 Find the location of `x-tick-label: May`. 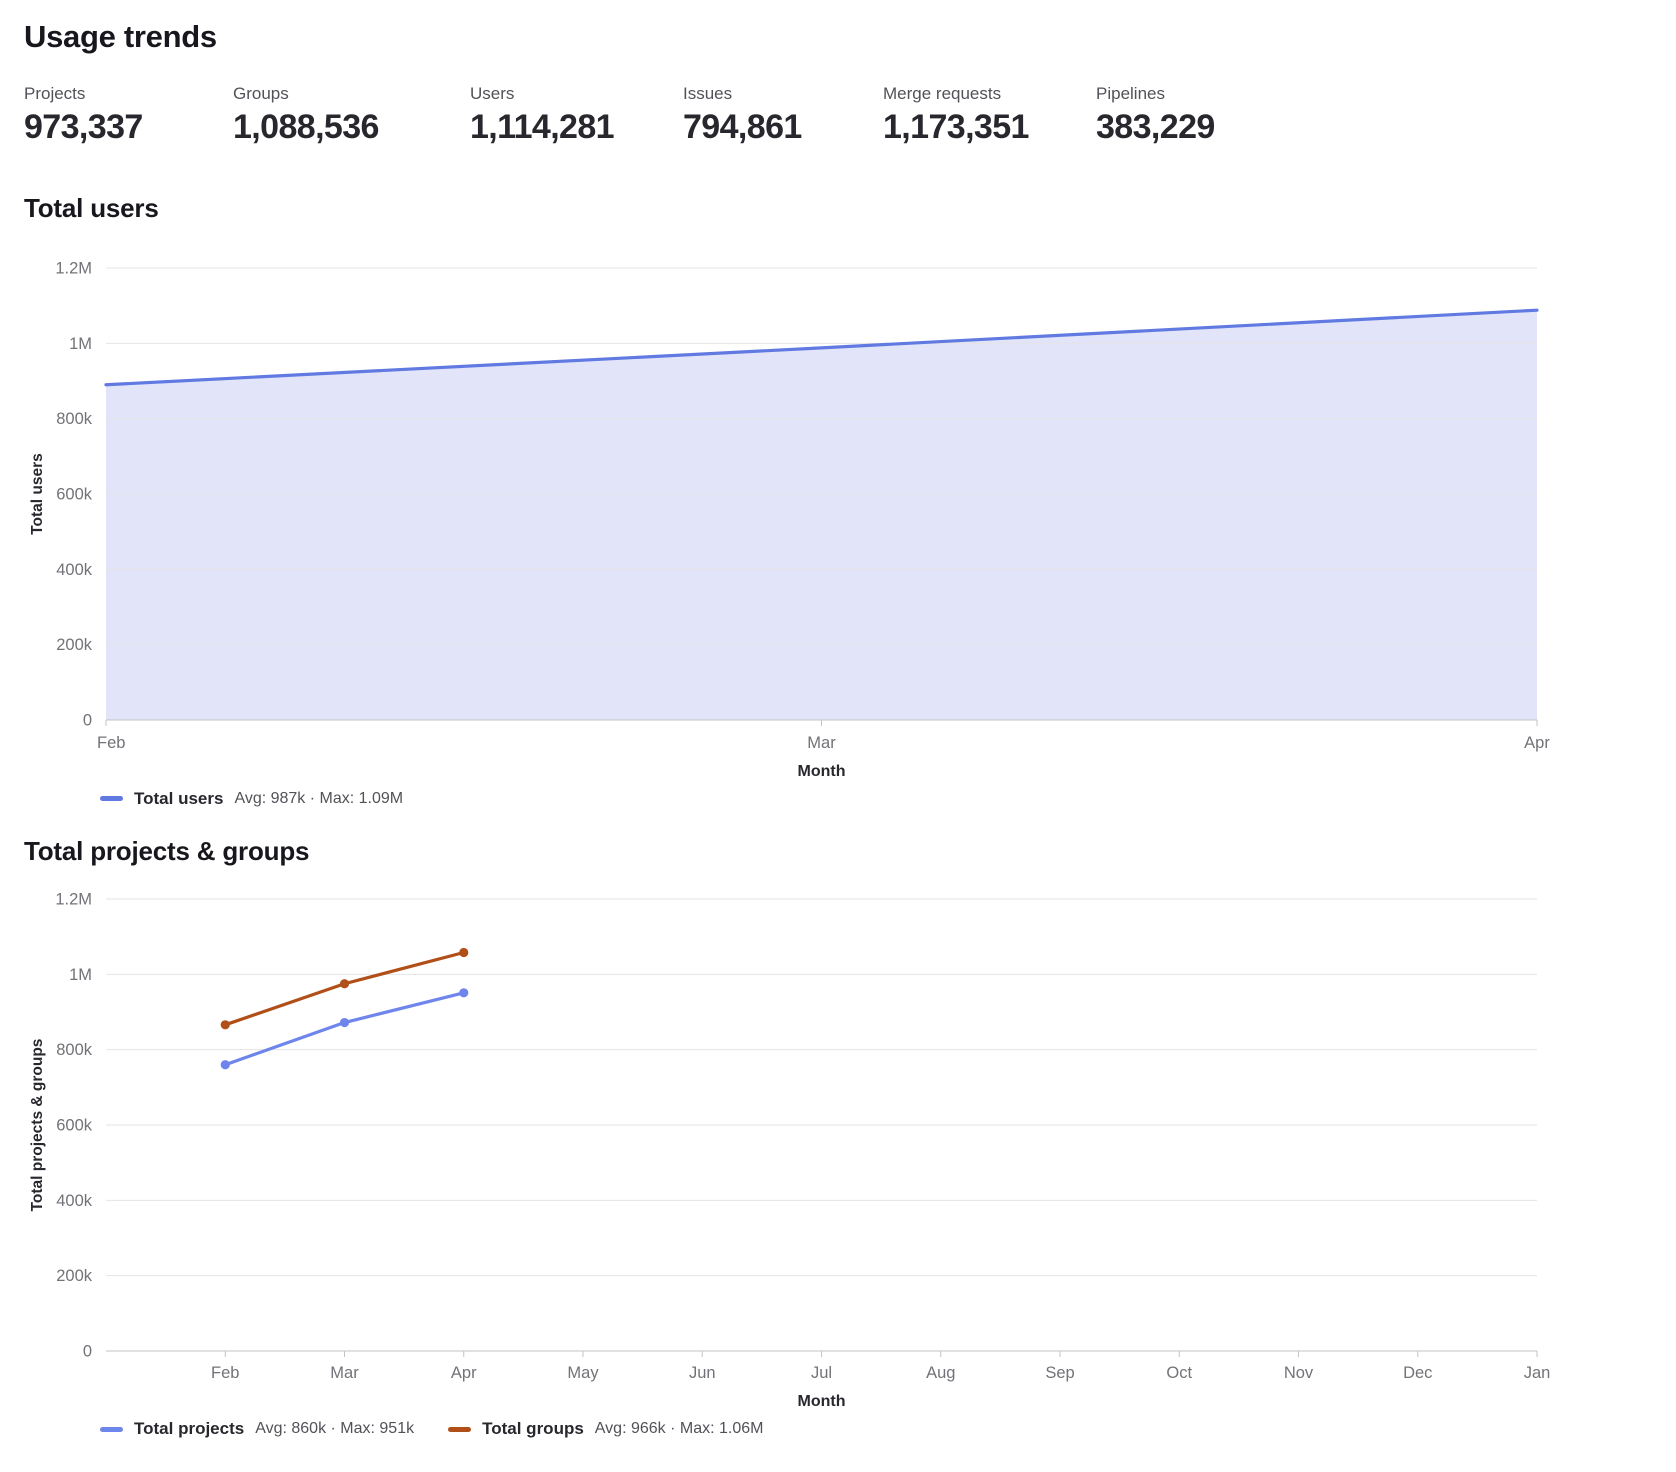

x-tick-label: May is located at coordinates (583, 1373).